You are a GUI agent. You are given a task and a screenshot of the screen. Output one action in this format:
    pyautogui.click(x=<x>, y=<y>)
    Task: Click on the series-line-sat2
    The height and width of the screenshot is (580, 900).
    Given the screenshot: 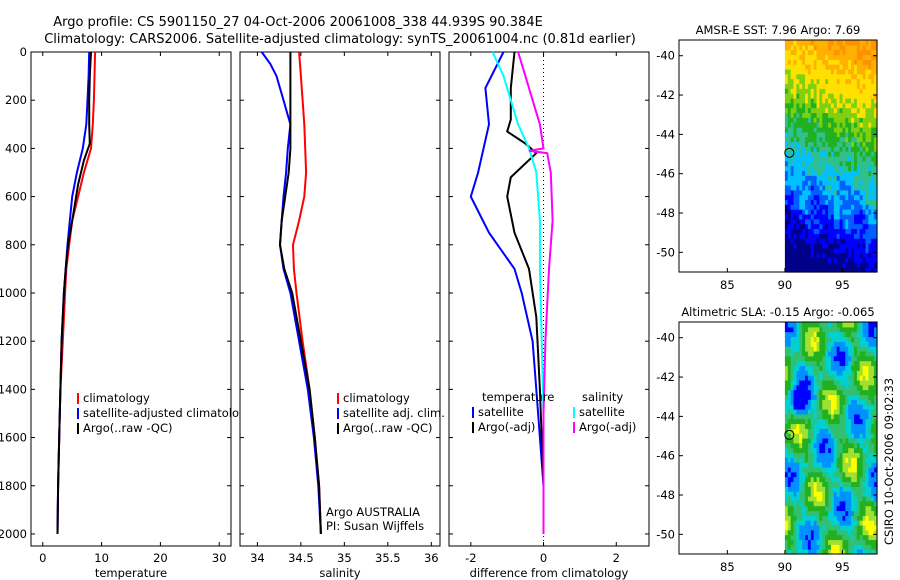 What is the action you would take?
    pyautogui.click(x=518, y=292)
    